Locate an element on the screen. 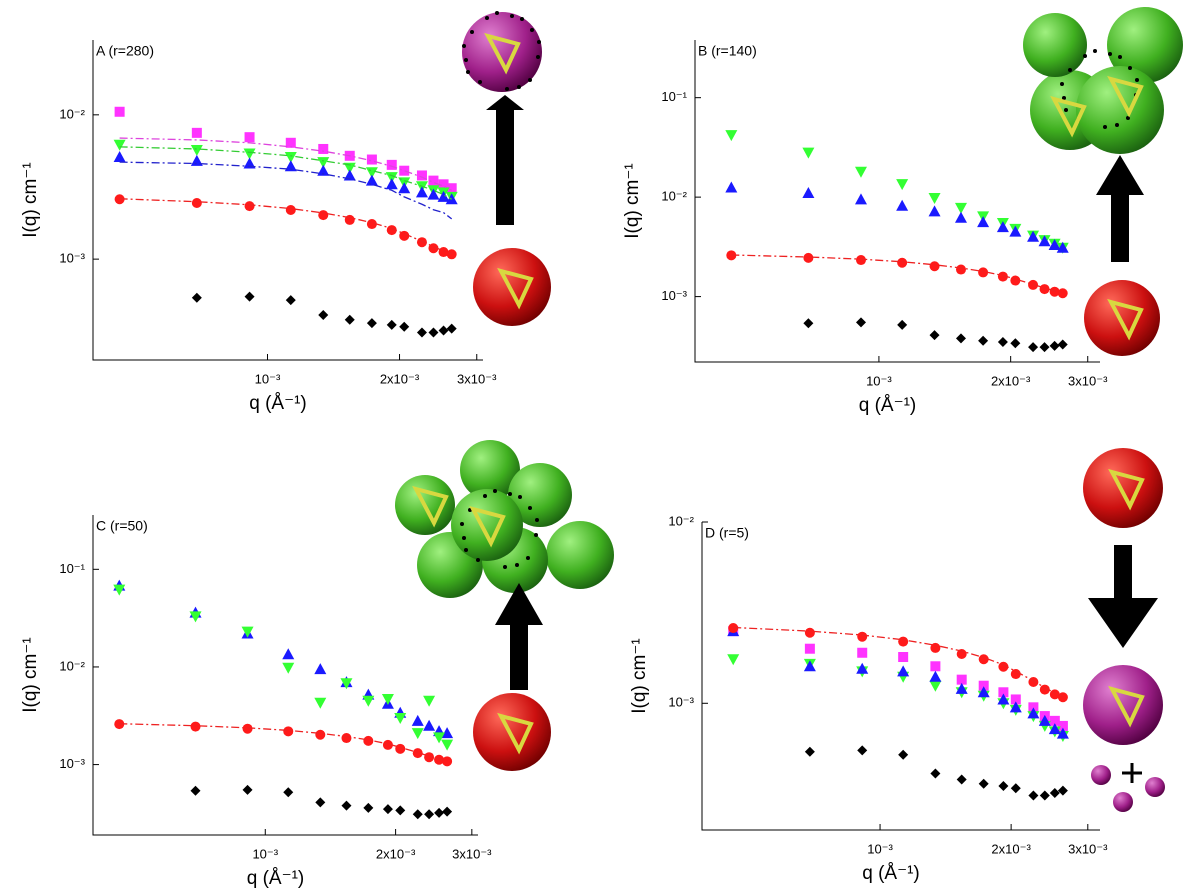 The height and width of the screenshot is (895, 1202). axes is located at coordinates (900, 676).